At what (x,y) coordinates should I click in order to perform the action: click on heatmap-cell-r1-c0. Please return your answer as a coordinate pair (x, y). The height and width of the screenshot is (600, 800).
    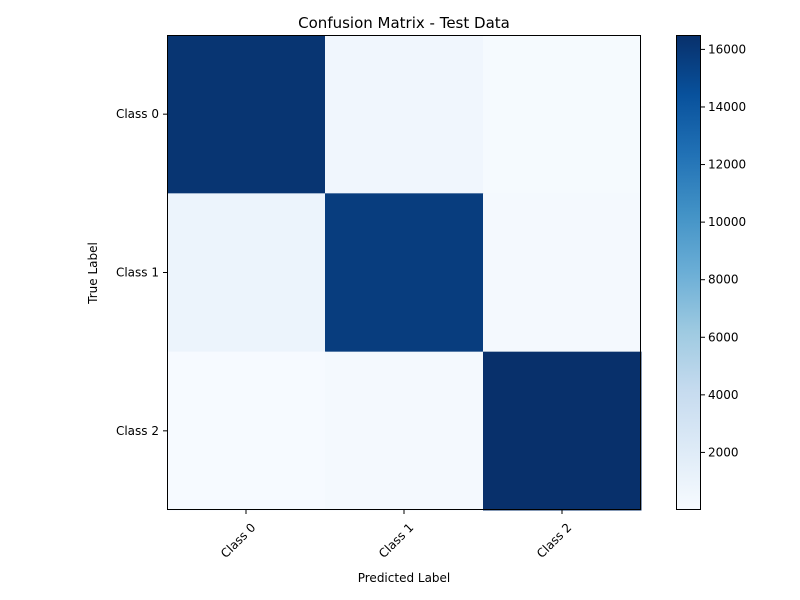
    Looking at the image, I should click on (246, 273).